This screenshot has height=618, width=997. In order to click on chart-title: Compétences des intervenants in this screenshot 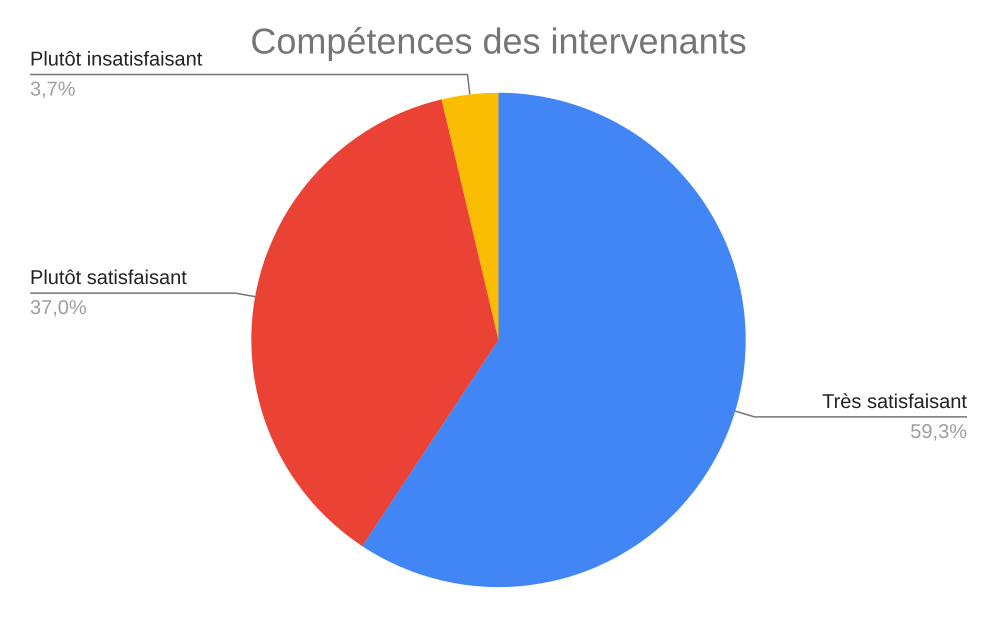, I will do `click(498, 41)`.